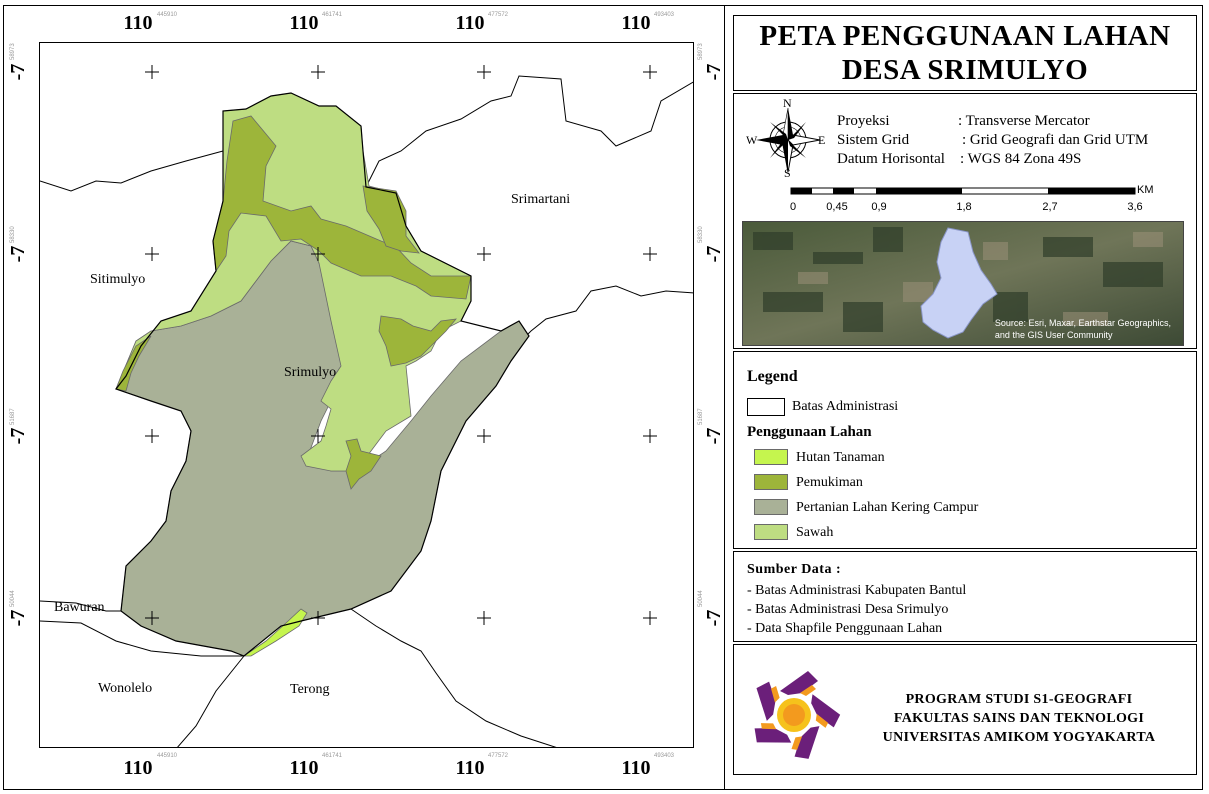  I want to click on compass-s: S, so click(787, 173).